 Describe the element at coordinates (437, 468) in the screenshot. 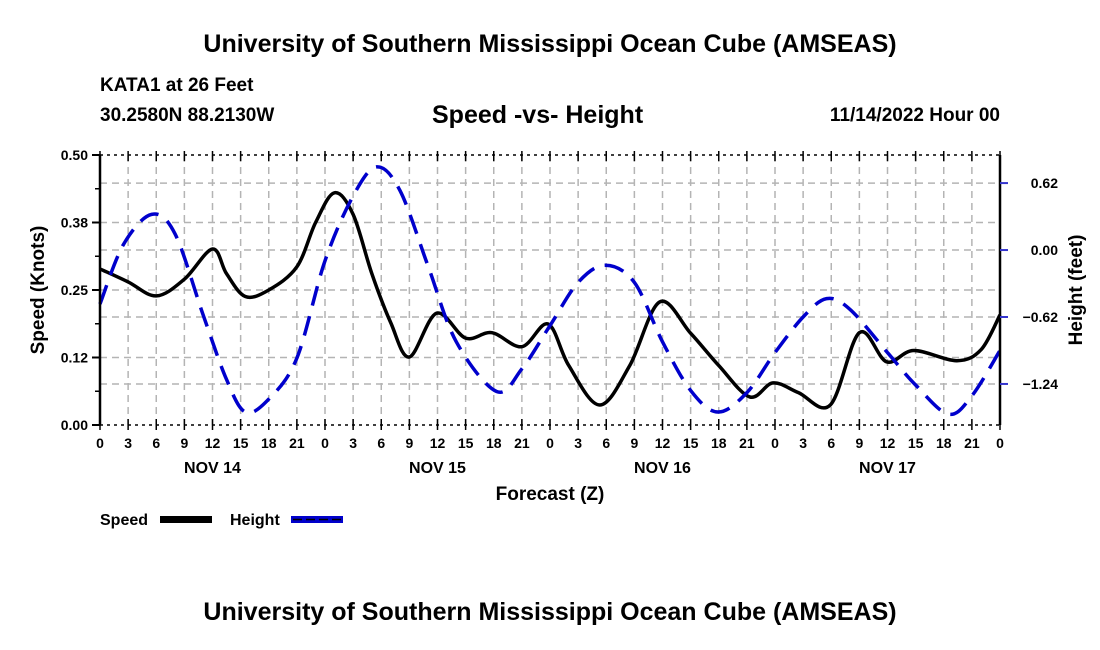

I see `day-label: NOV 15` at that location.